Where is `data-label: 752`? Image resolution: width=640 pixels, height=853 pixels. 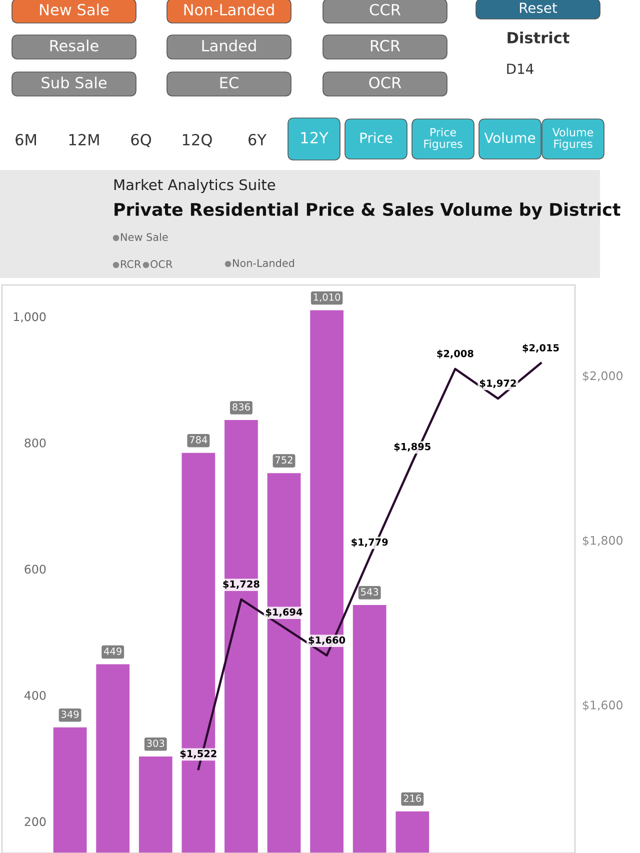
data-label: 752 is located at coordinates (284, 460).